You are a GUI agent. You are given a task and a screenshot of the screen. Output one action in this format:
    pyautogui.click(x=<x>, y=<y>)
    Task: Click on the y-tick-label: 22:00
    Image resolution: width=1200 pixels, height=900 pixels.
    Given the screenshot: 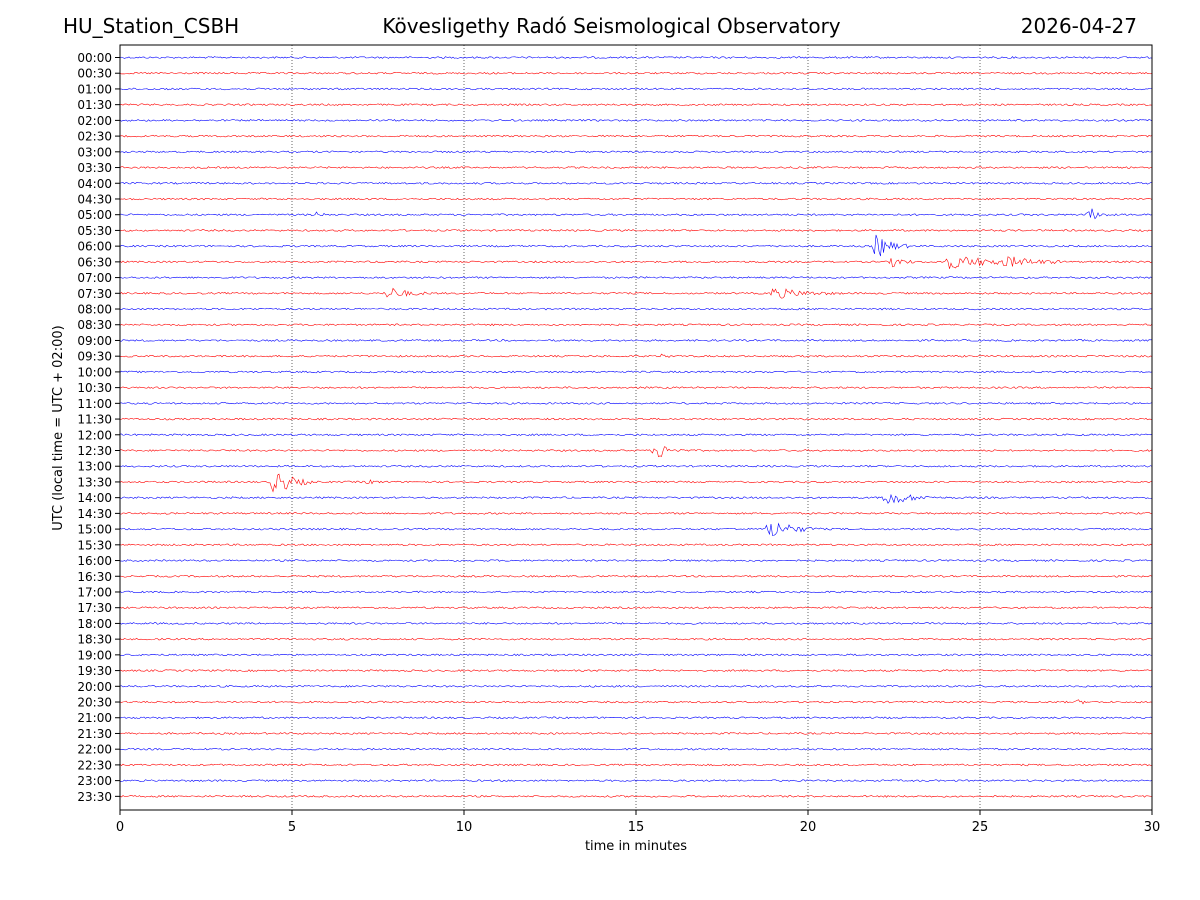 What is the action you would take?
    pyautogui.click(x=94, y=750)
    